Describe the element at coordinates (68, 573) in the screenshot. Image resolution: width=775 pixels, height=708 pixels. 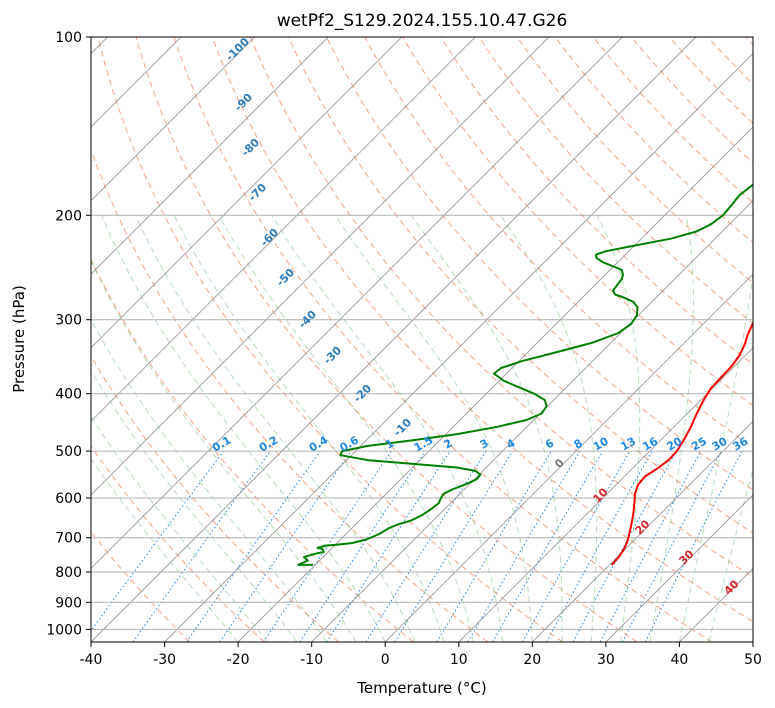
I see `y-tick-label: 800` at that location.